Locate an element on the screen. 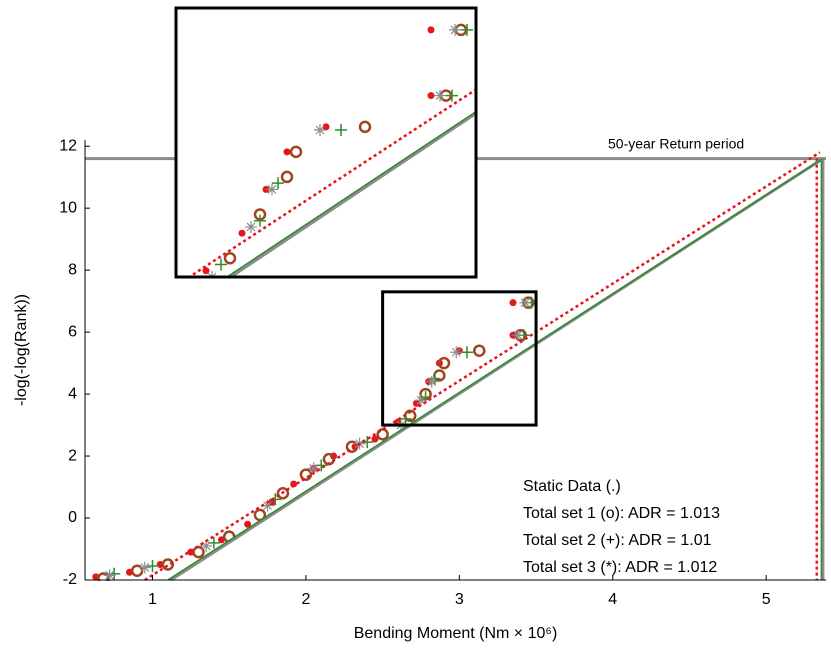 Image resolution: width=831 pixels, height=651 pixels. y-tick-label: 0 is located at coordinates (72, 517).